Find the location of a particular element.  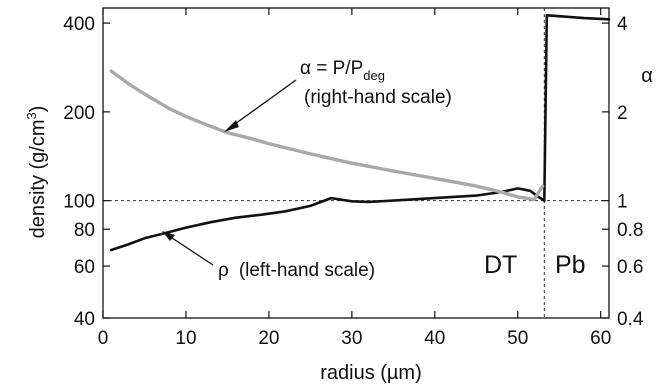

y-right-tick-label: 1 is located at coordinates (622, 202).